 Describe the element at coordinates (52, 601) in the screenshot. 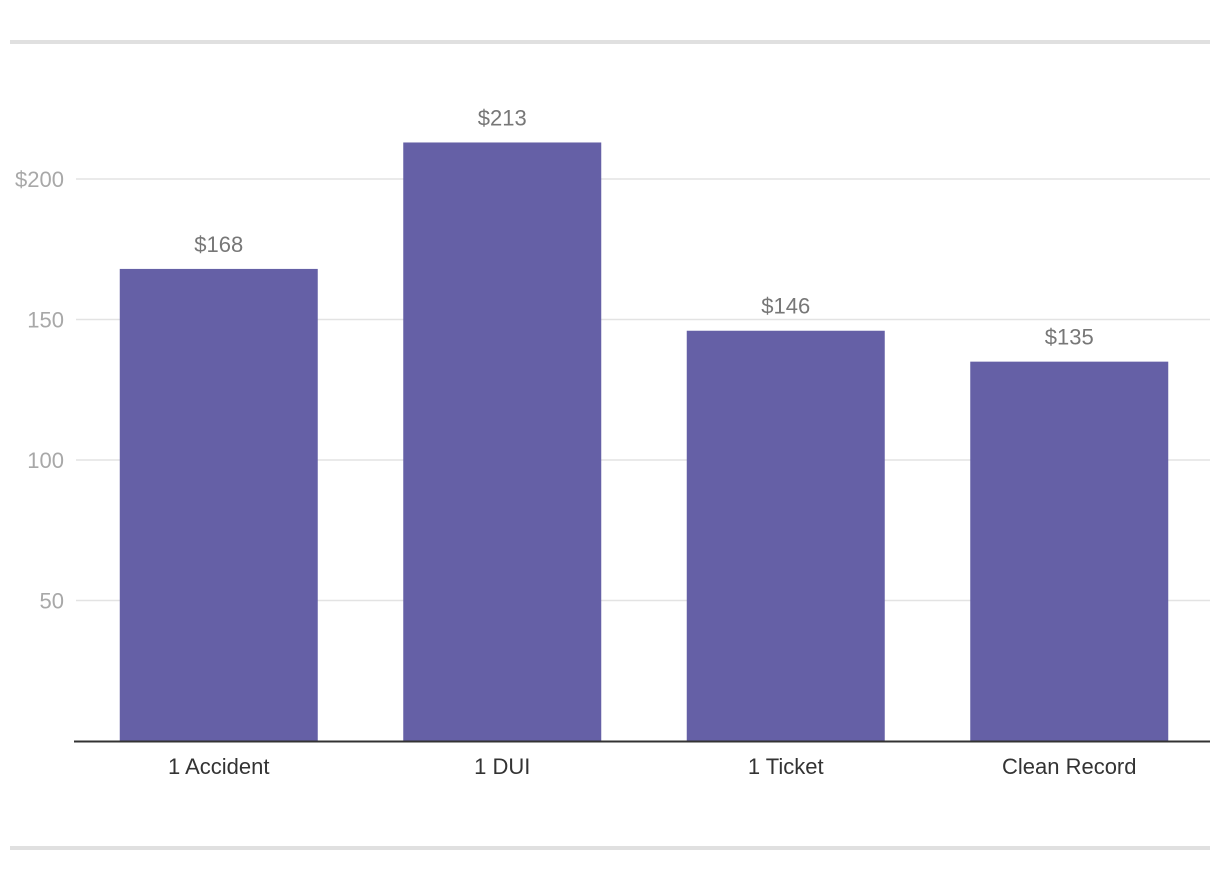

I see `y-tick-label: 50` at that location.